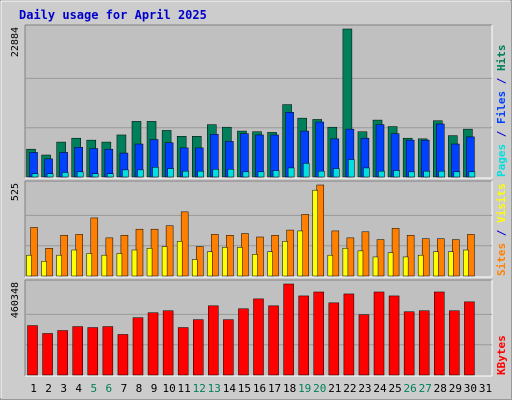 Image resolution: width=512 pixels, height=404 pixels. I want to click on legend-entry-visits: Visits, so click(501, 203).